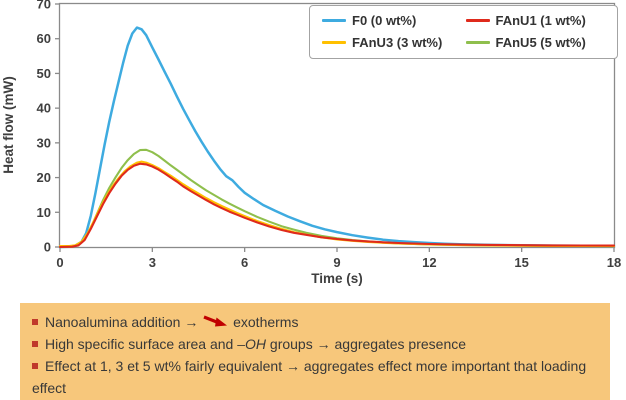 The image size is (626, 400). Describe the element at coordinates (336, 262) in the screenshot. I see `x-tick-label: 9` at that location.